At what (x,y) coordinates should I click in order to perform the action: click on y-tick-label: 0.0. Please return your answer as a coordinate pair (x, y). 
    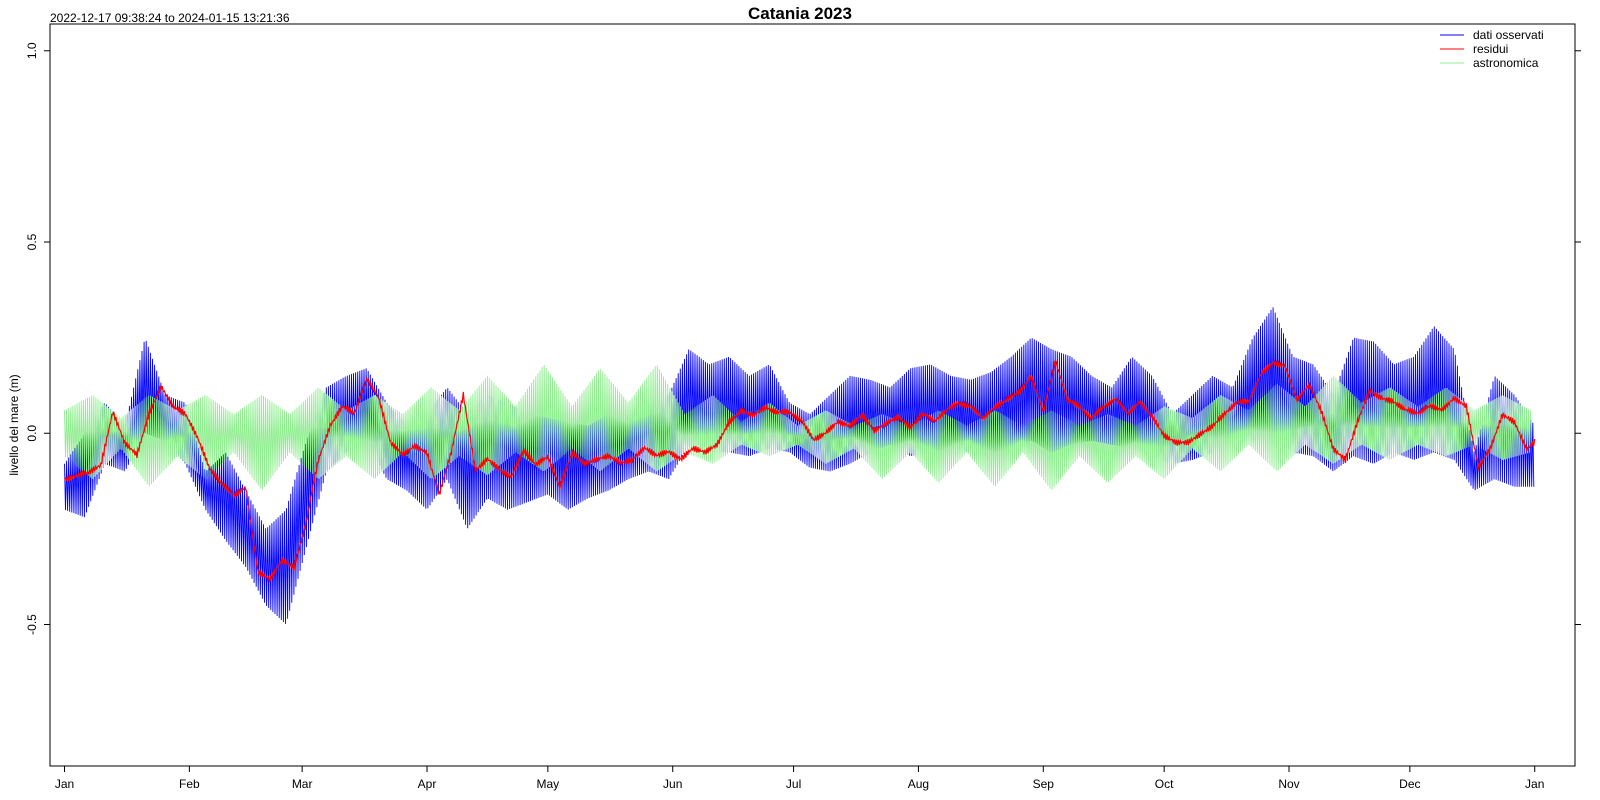
    Looking at the image, I should click on (32, 433).